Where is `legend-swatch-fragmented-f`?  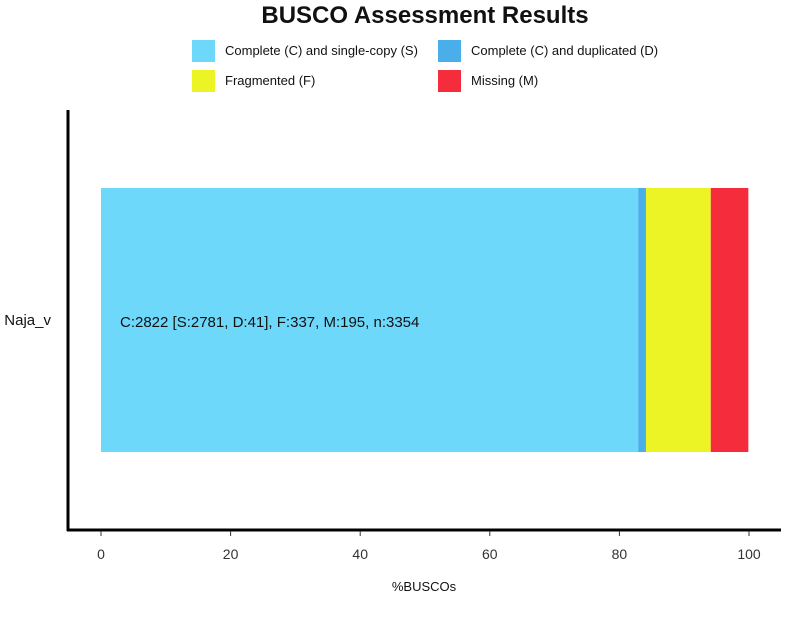
legend-swatch-fragmented-f is located at coordinates (203, 81).